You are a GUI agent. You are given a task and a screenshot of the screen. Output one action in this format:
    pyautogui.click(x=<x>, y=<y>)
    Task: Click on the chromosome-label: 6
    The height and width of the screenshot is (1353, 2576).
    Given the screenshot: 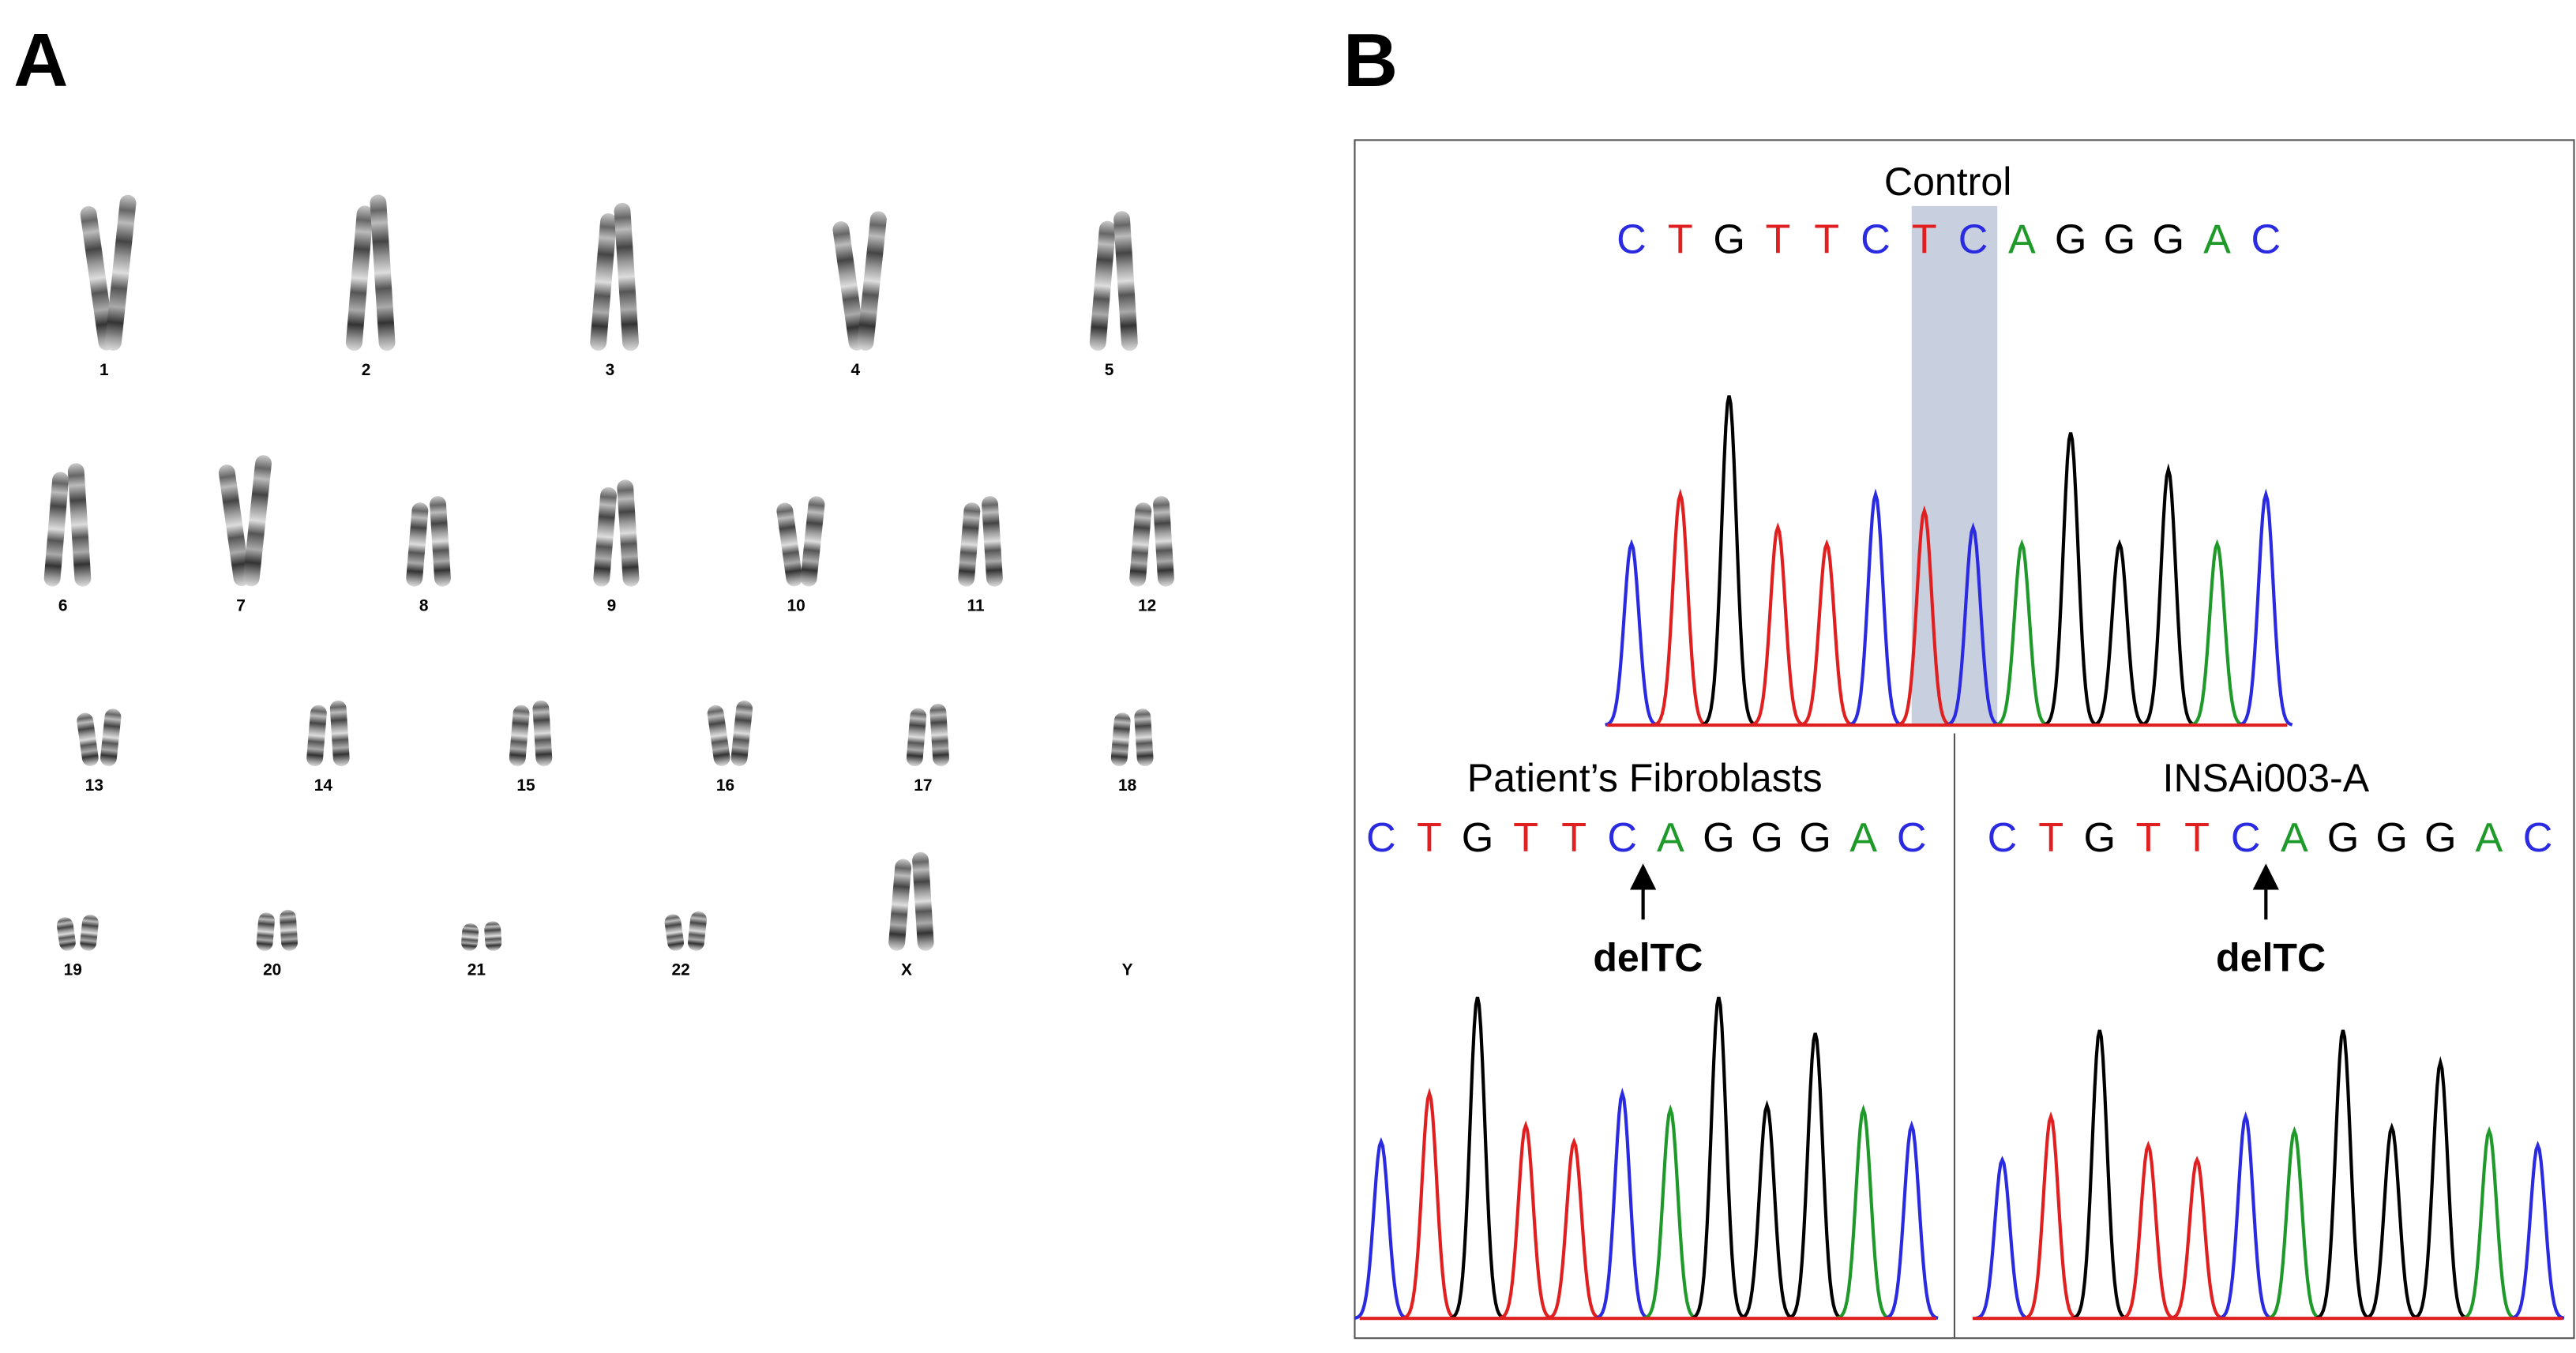 What is the action you would take?
    pyautogui.click(x=63, y=605)
    